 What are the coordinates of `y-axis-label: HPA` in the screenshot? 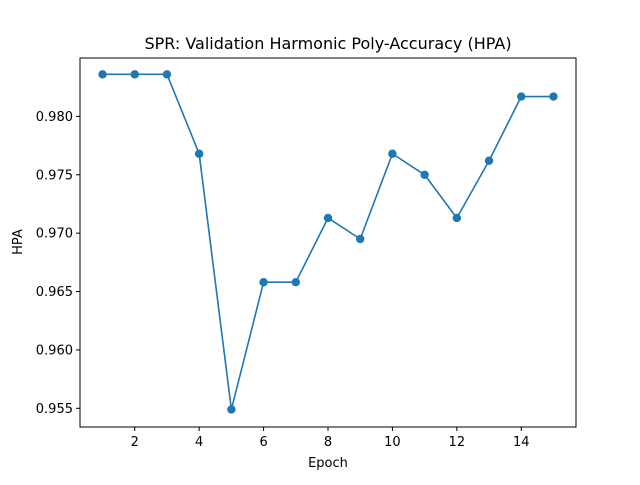 It's located at (18, 242).